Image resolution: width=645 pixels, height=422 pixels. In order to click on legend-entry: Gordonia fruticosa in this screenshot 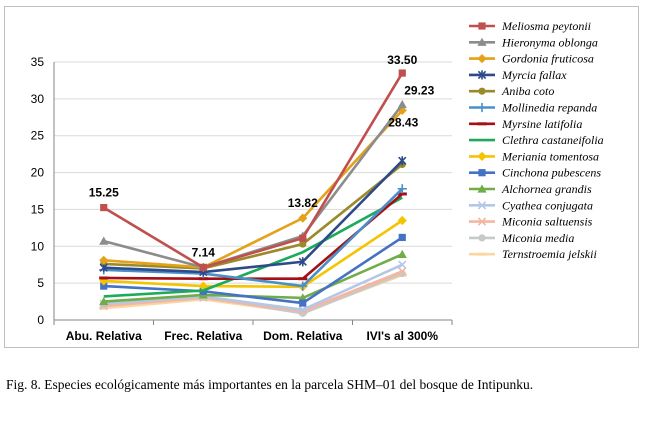, I will do `click(531, 59)`.